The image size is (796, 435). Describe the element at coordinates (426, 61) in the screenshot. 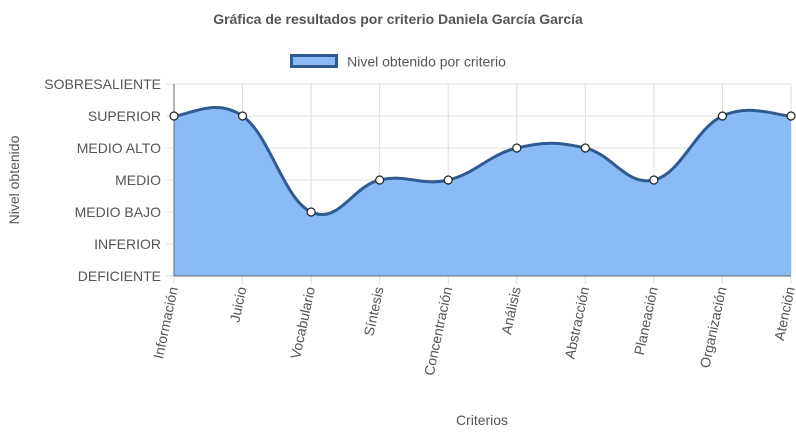

I see `legend-label: Nivel obtenido por criterio` at that location.